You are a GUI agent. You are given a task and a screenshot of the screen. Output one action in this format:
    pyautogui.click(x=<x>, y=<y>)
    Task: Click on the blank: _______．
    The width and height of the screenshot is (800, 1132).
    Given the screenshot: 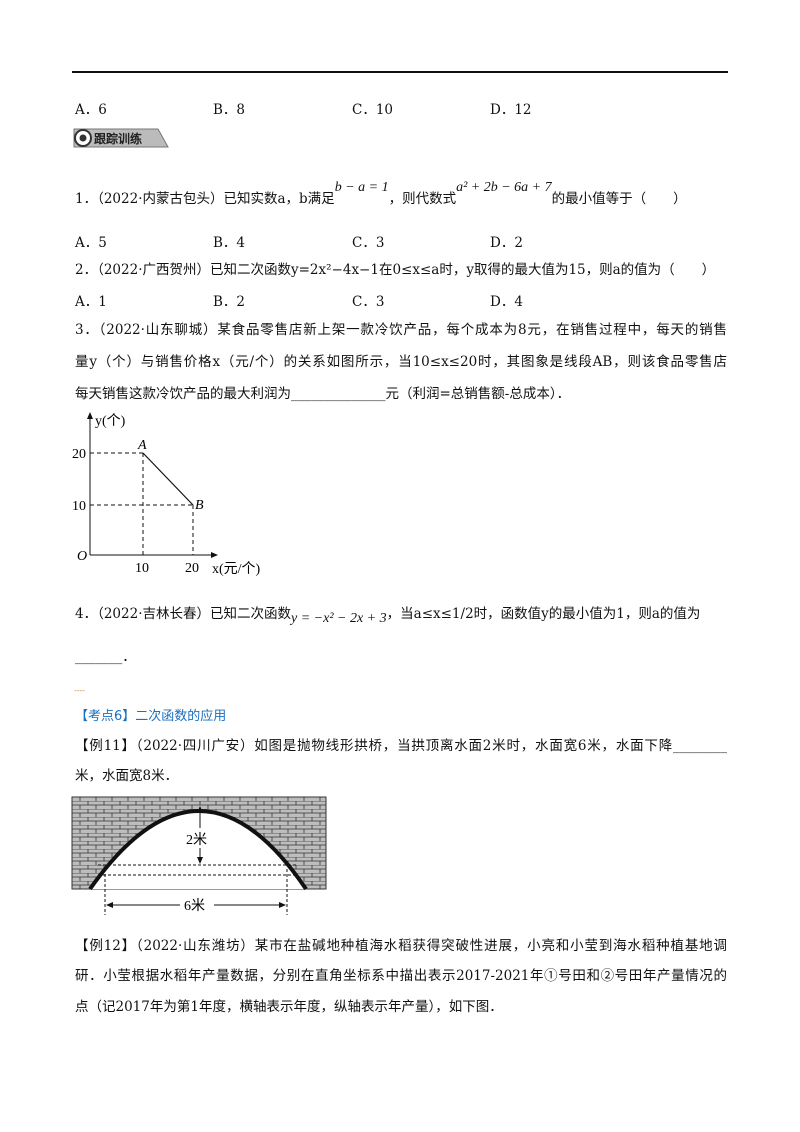 What is the action you would take?
    pyautogui.click(x=105, y=657)
    